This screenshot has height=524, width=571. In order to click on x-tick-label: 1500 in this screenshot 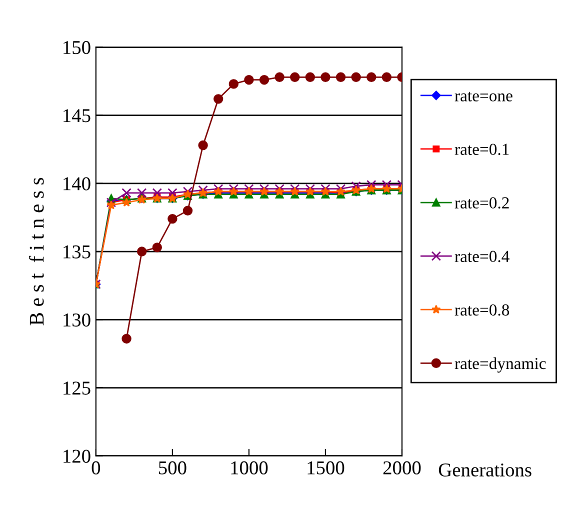, I will do `click(326, 467)`.